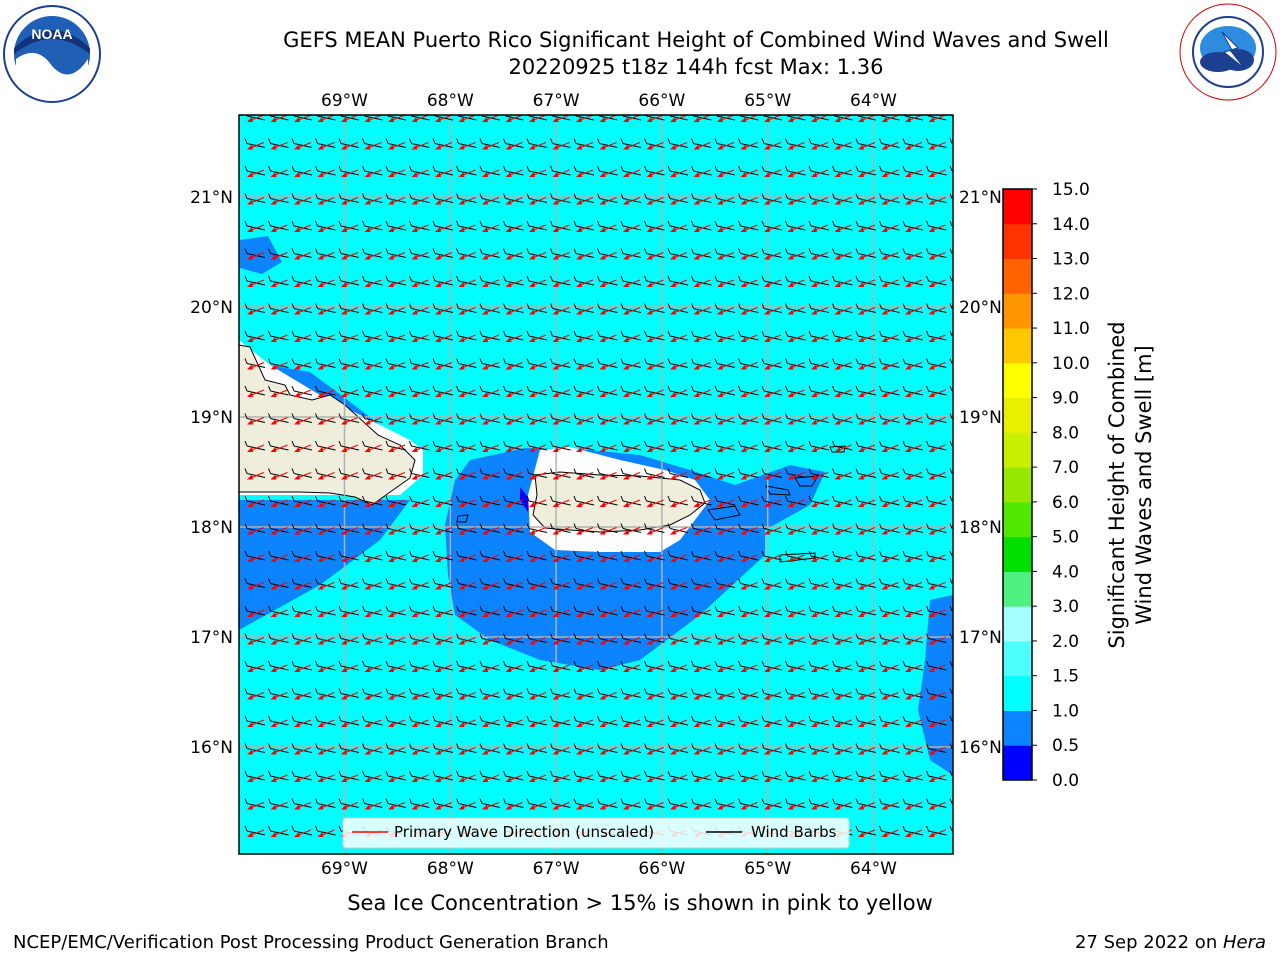 The image size is (1280, 960). Describe the element at coordinates (51, 34) in the screenshot. I see `noaa-logo-text: NOAA` at that location.